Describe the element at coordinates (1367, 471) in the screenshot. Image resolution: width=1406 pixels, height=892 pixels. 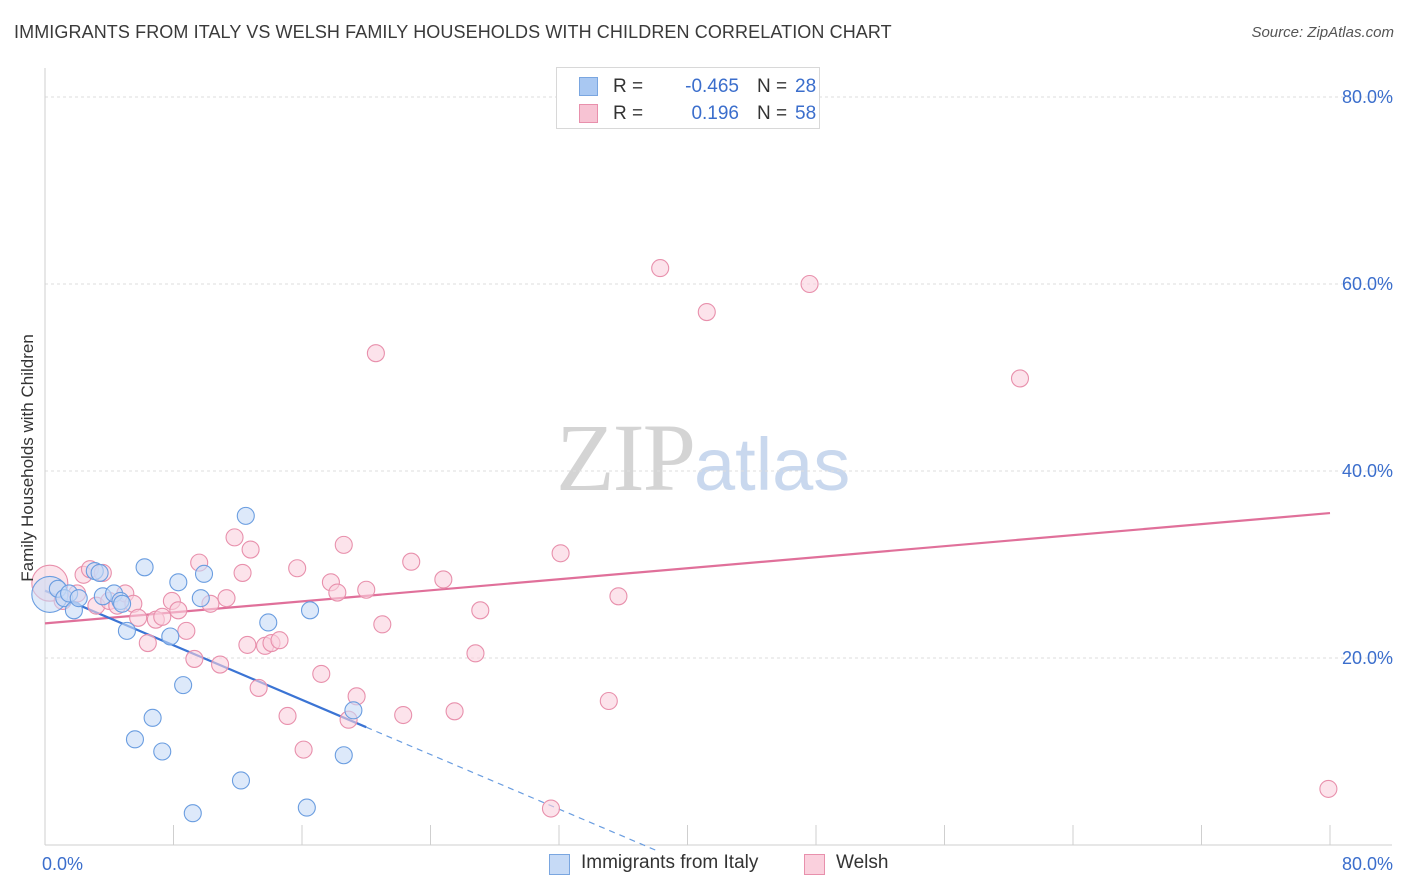
I see `y-tick-label: 40.0%` at that location.